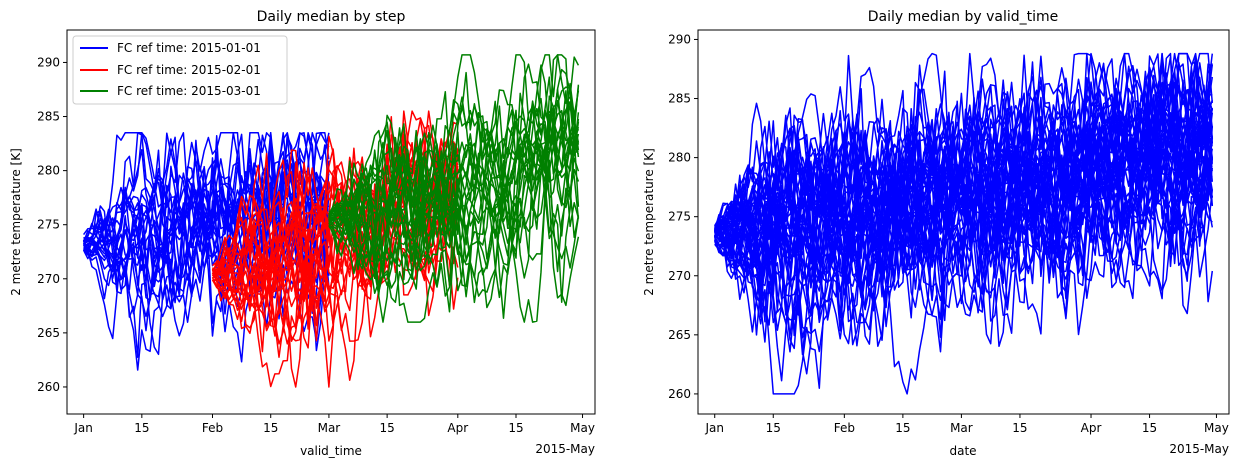 This screenshot has width=1238, height=468. I want to click on chart-title: Daily median by valid_time, so click(963, 17).